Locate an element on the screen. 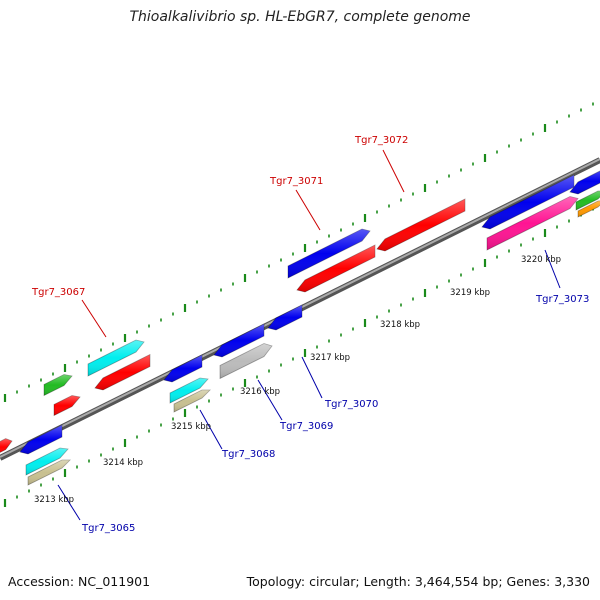  reverse-gene-label: Tgr7_3073 is located at coordinates (562, 299).